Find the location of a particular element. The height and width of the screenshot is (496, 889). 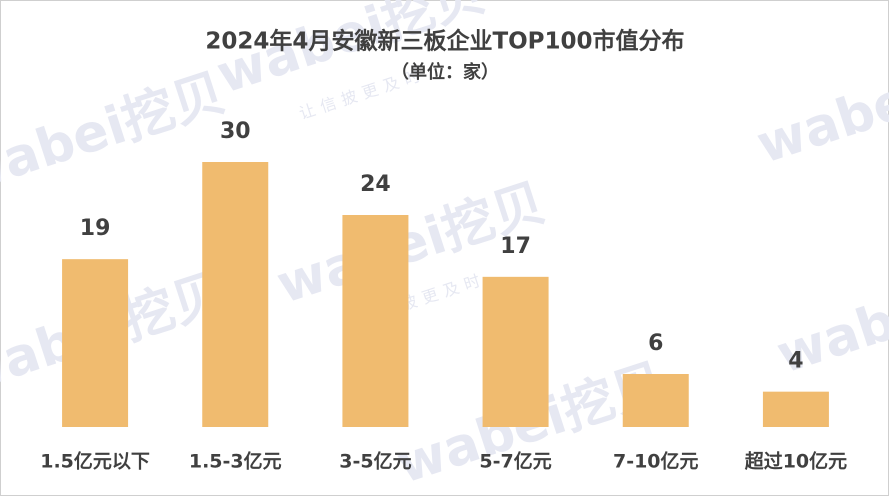

x-tick-label: 5-7亿元 is located at coordinates (515, 461).